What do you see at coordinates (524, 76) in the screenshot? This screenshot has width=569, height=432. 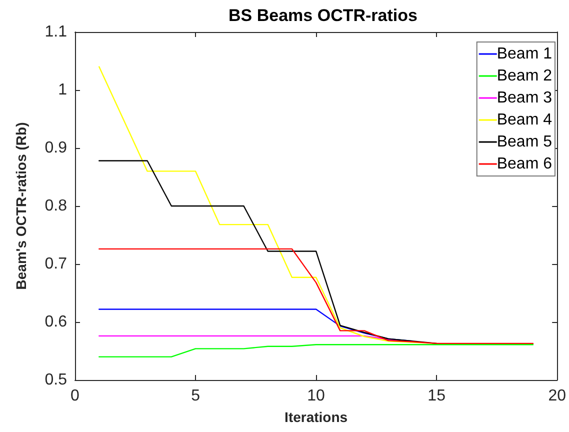 I see `legend-label: Beam 2` at bounding box center [524, 76].